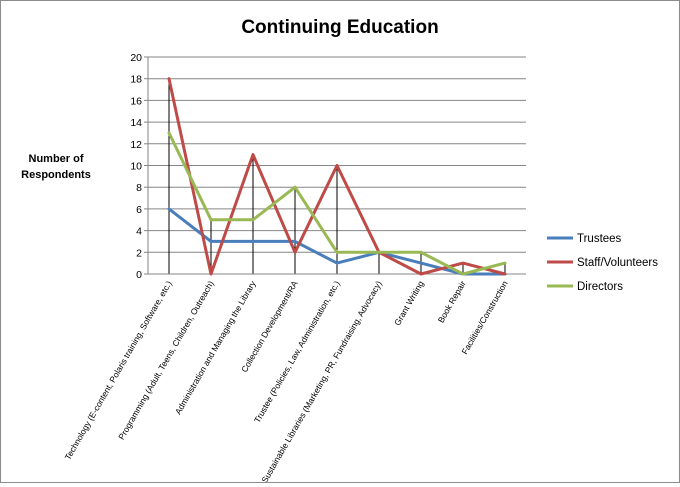 The height and width of the screenshot is (487, 680). I want to click on y-axis-label: Number of Respondents, so click(56, 167).